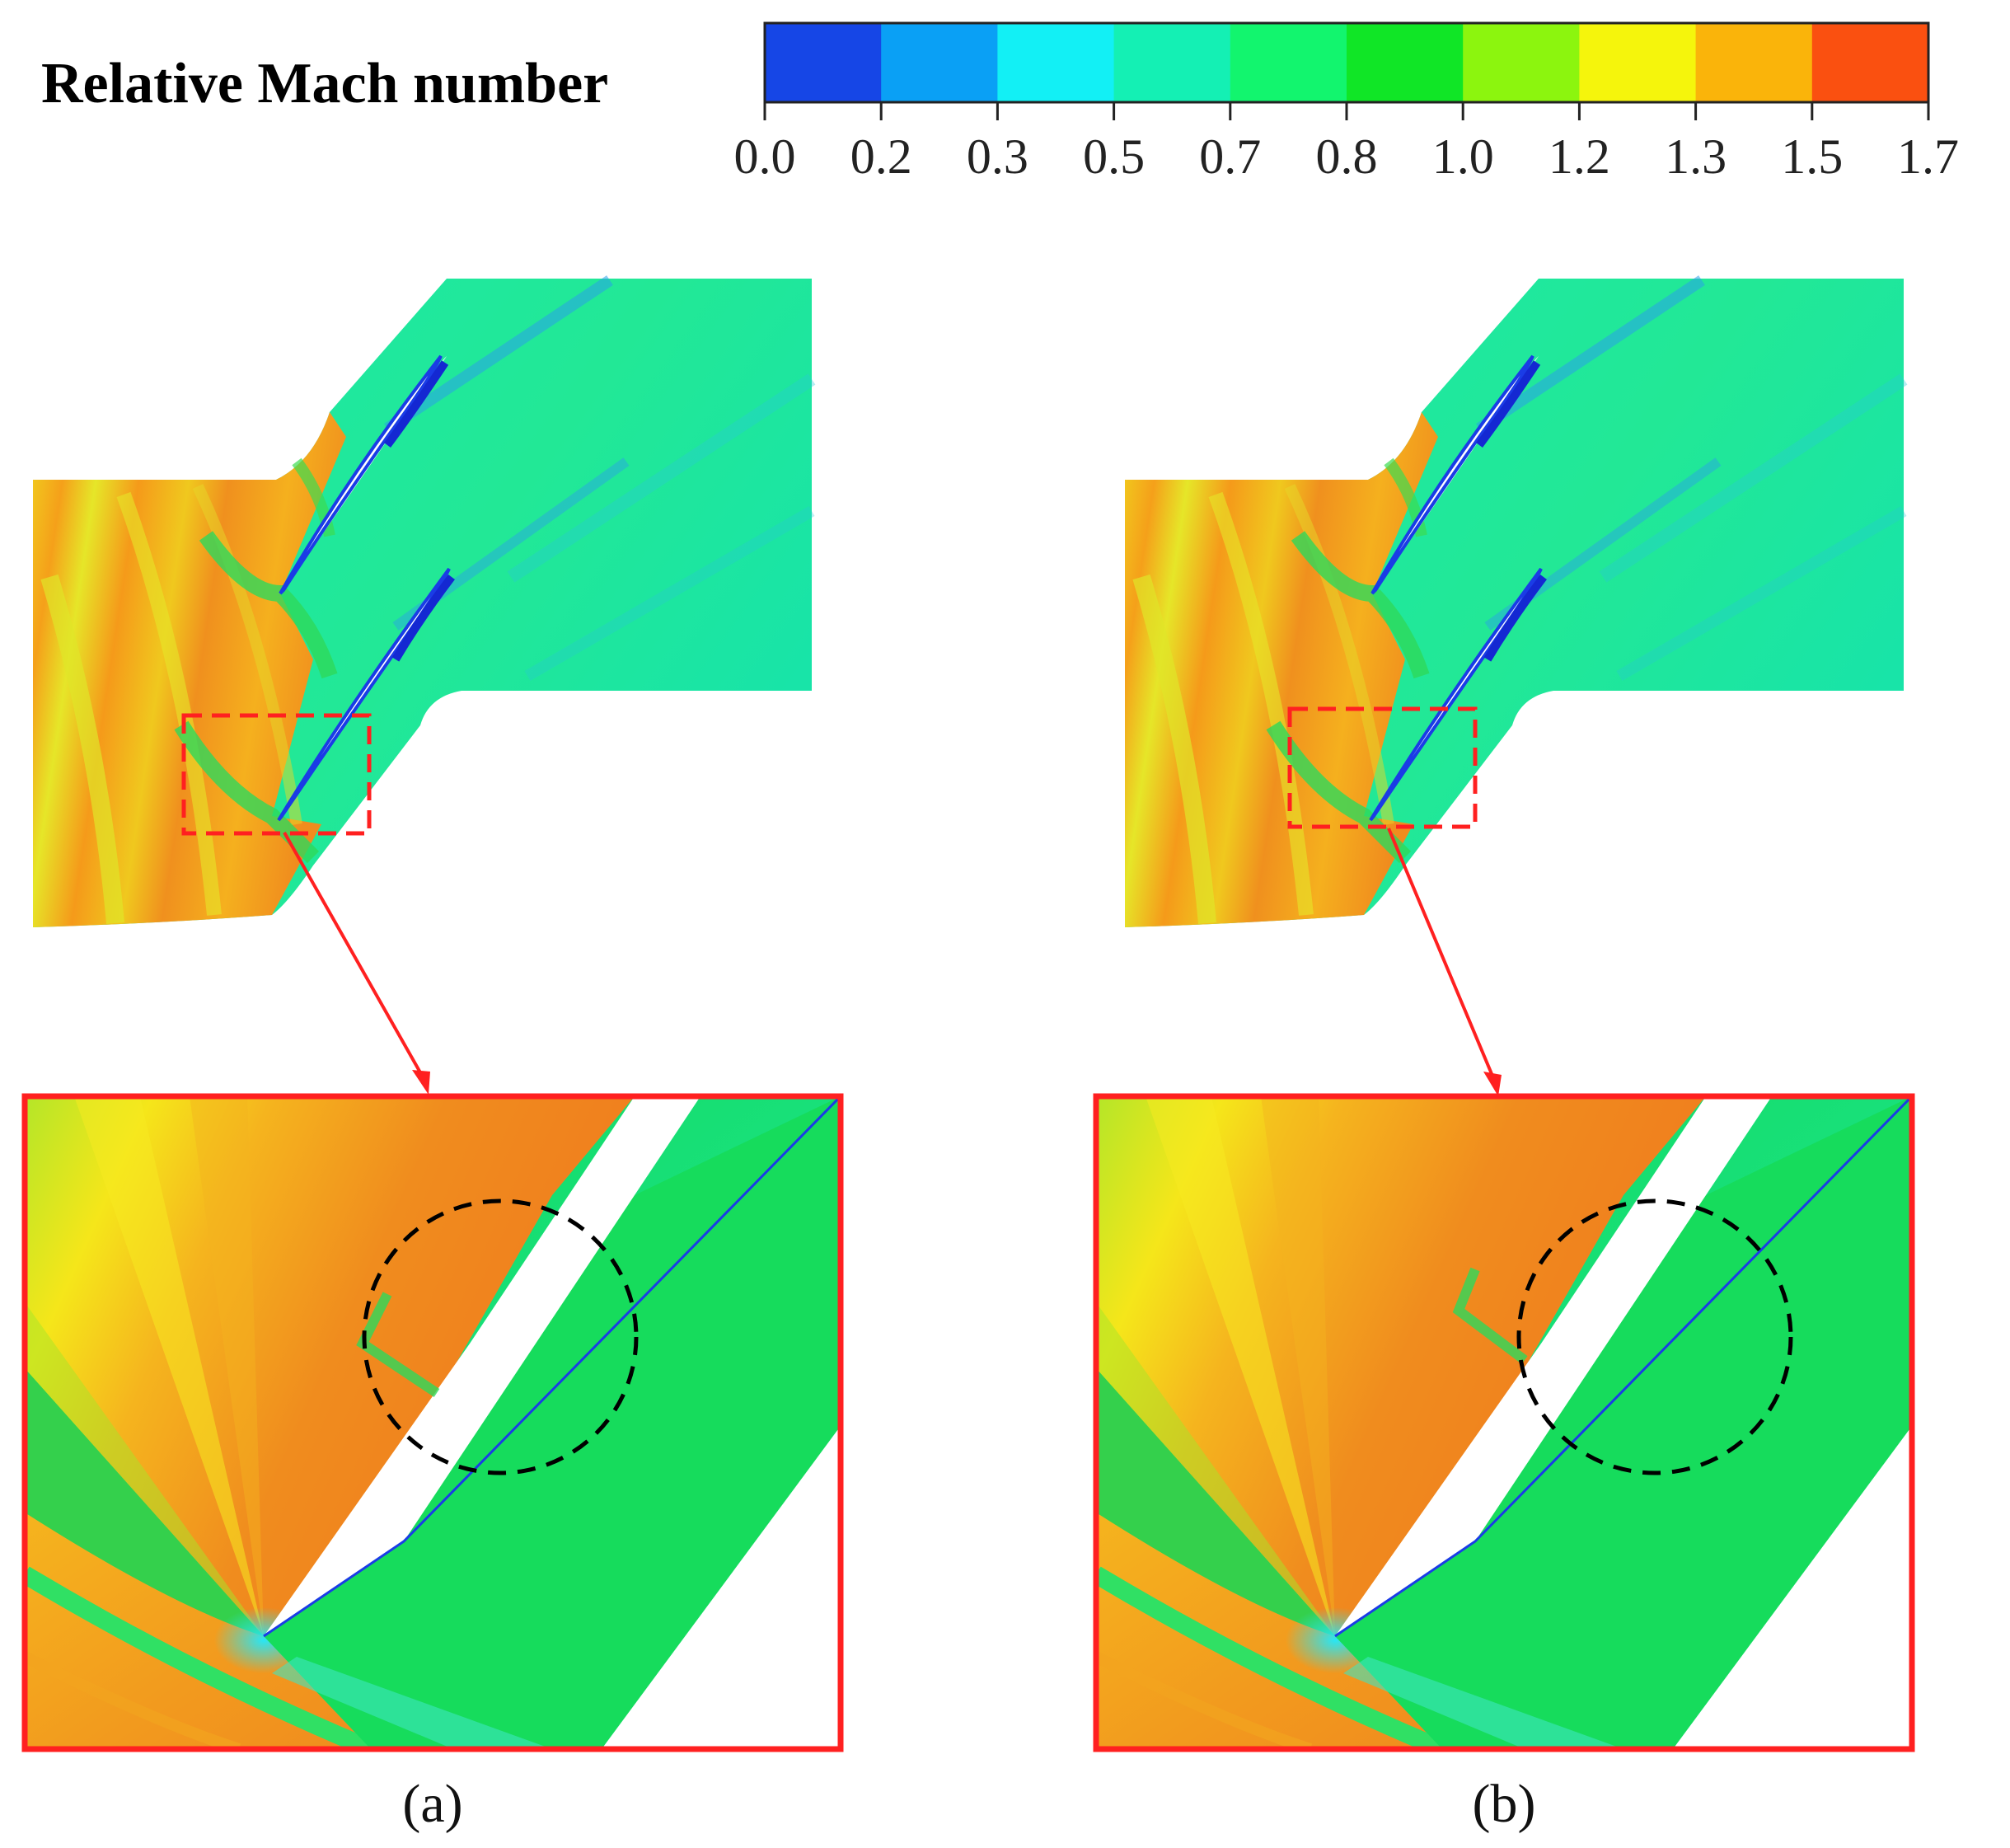  Describe the element at coordinates (1514, 603) in the screenshot. I see `cascade-overview-b` at that location.